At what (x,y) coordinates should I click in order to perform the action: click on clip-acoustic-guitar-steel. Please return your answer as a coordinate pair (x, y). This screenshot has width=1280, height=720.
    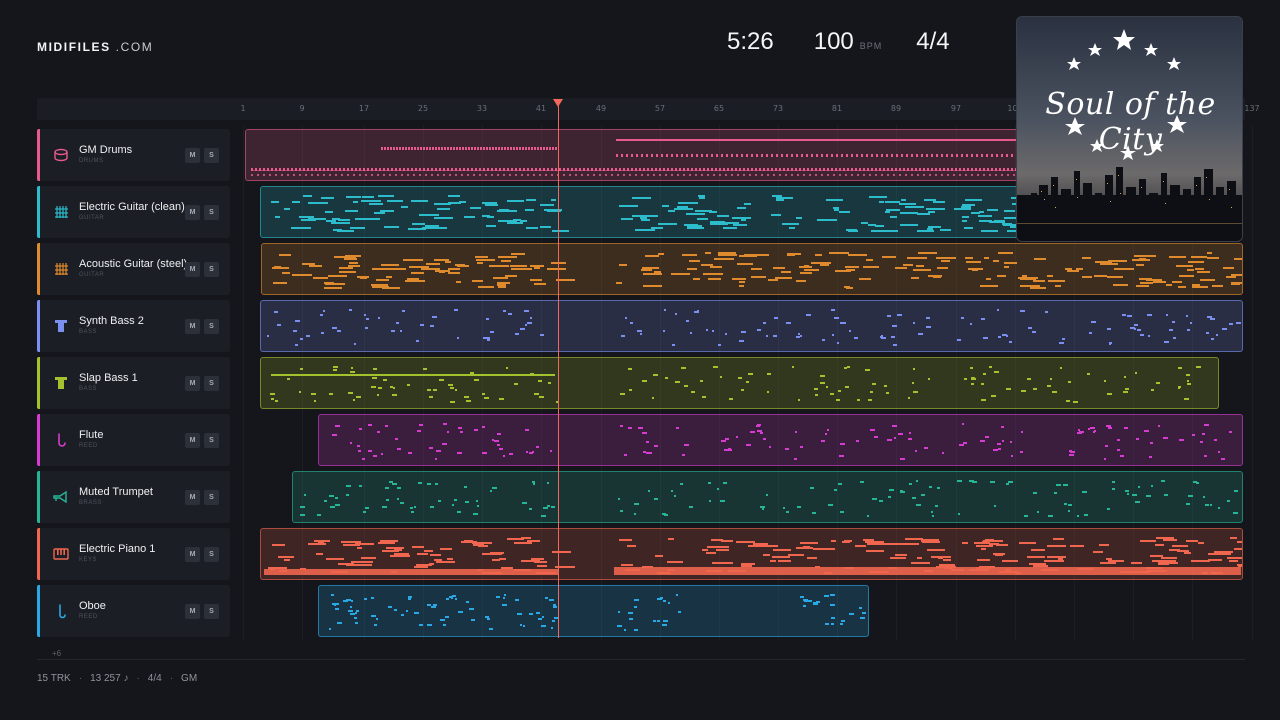
    Looking at the image, I should click on (752, 269).